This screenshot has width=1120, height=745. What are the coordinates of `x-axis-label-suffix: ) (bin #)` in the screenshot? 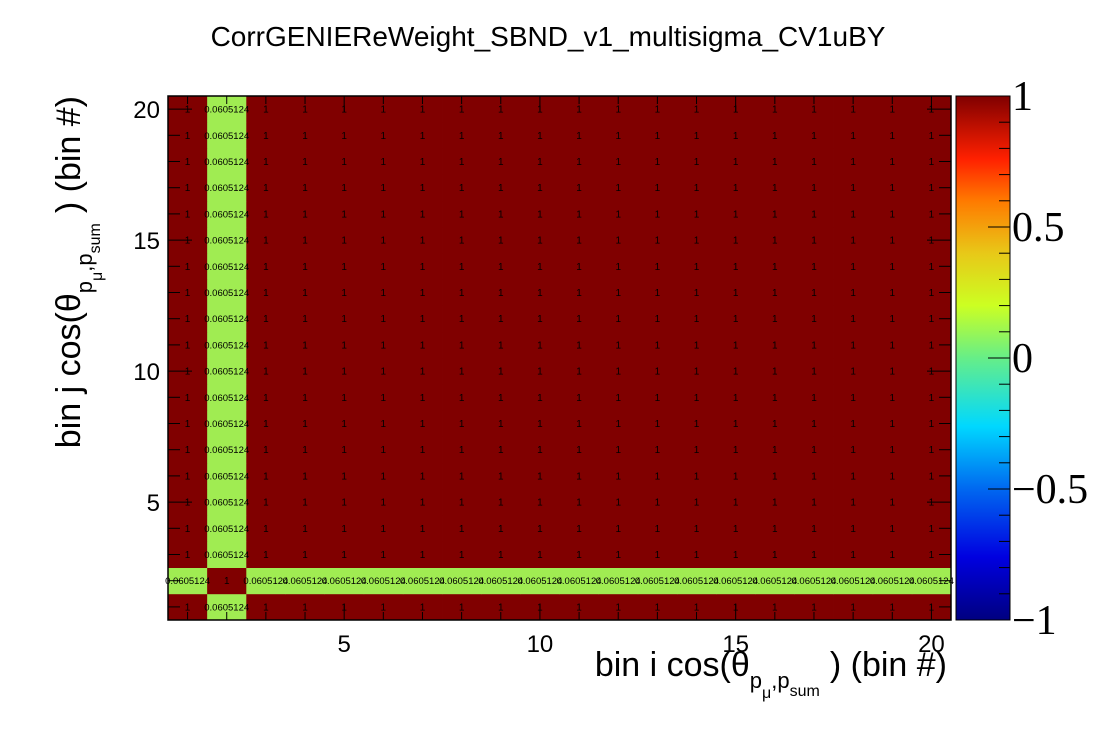 It's located at (888, 665).